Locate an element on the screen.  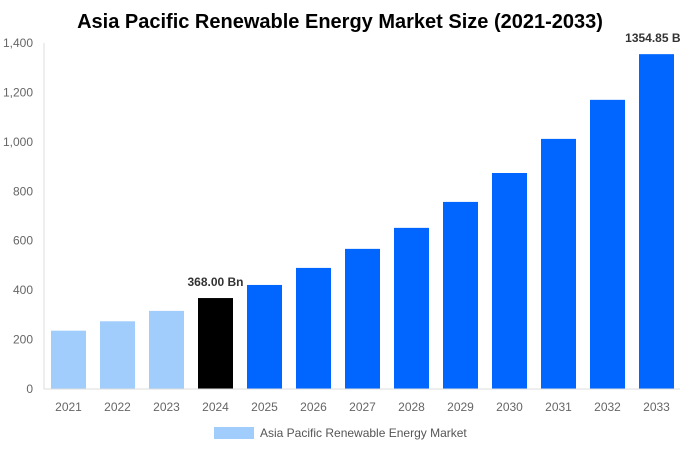
x-tick-label: 2024 is located at coordinates (215, 407).